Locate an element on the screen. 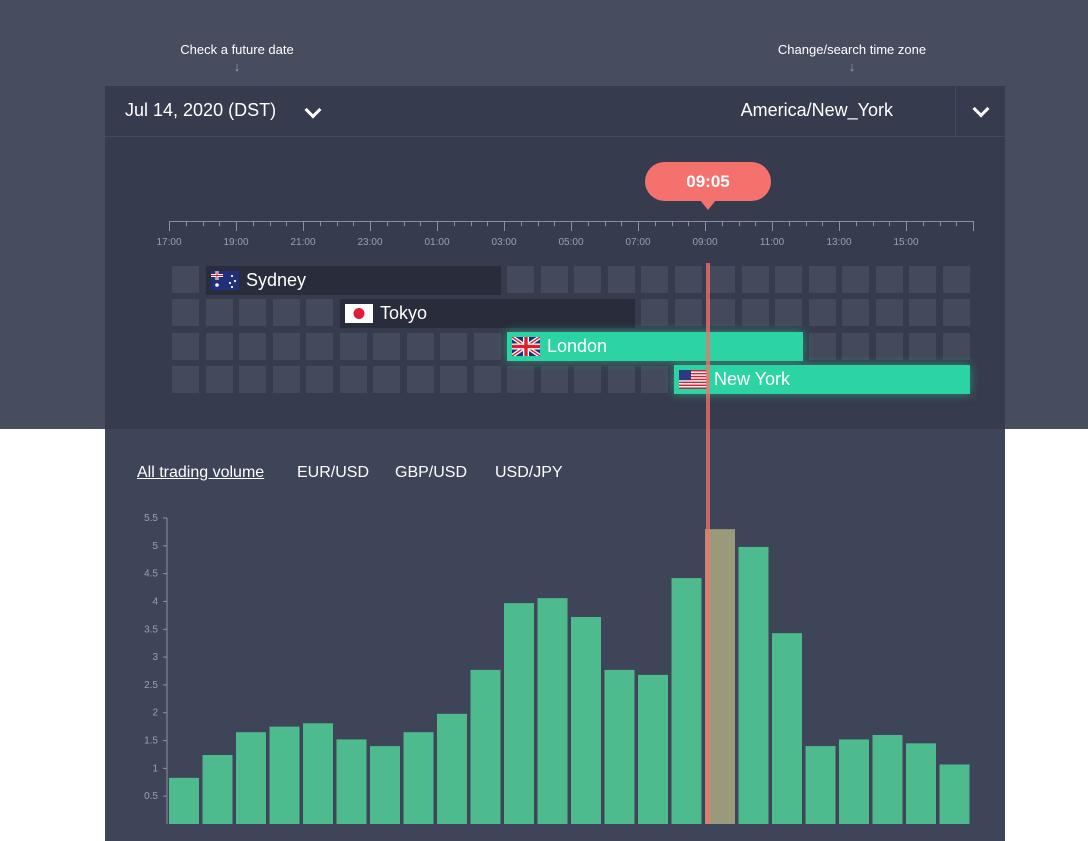 This screenshot has height=841, width=1088. sessions-grid: Sydney Tokyo London is located at coordinates (572, 331).